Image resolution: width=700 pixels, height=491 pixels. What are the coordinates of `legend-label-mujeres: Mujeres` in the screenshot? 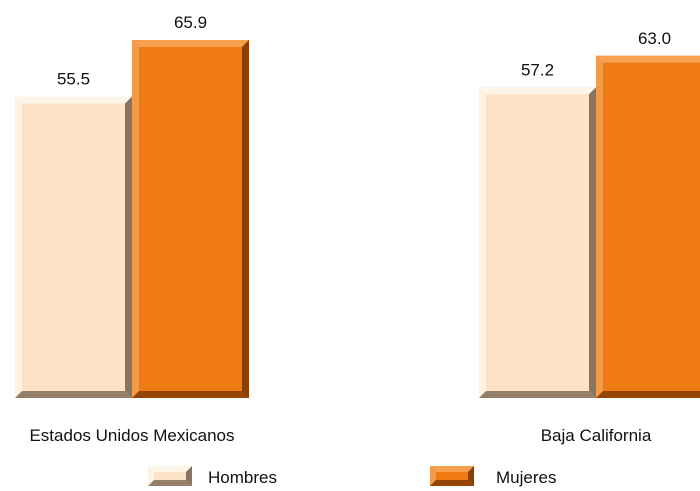 It's located at (526, 477).